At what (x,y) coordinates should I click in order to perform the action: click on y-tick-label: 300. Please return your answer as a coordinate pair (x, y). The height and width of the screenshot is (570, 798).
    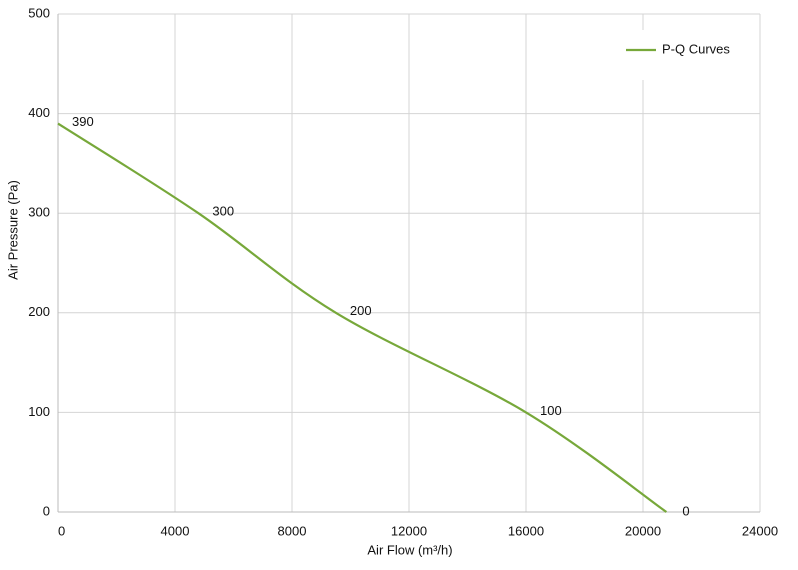
    Looking at the image, I should click on (39, 212).